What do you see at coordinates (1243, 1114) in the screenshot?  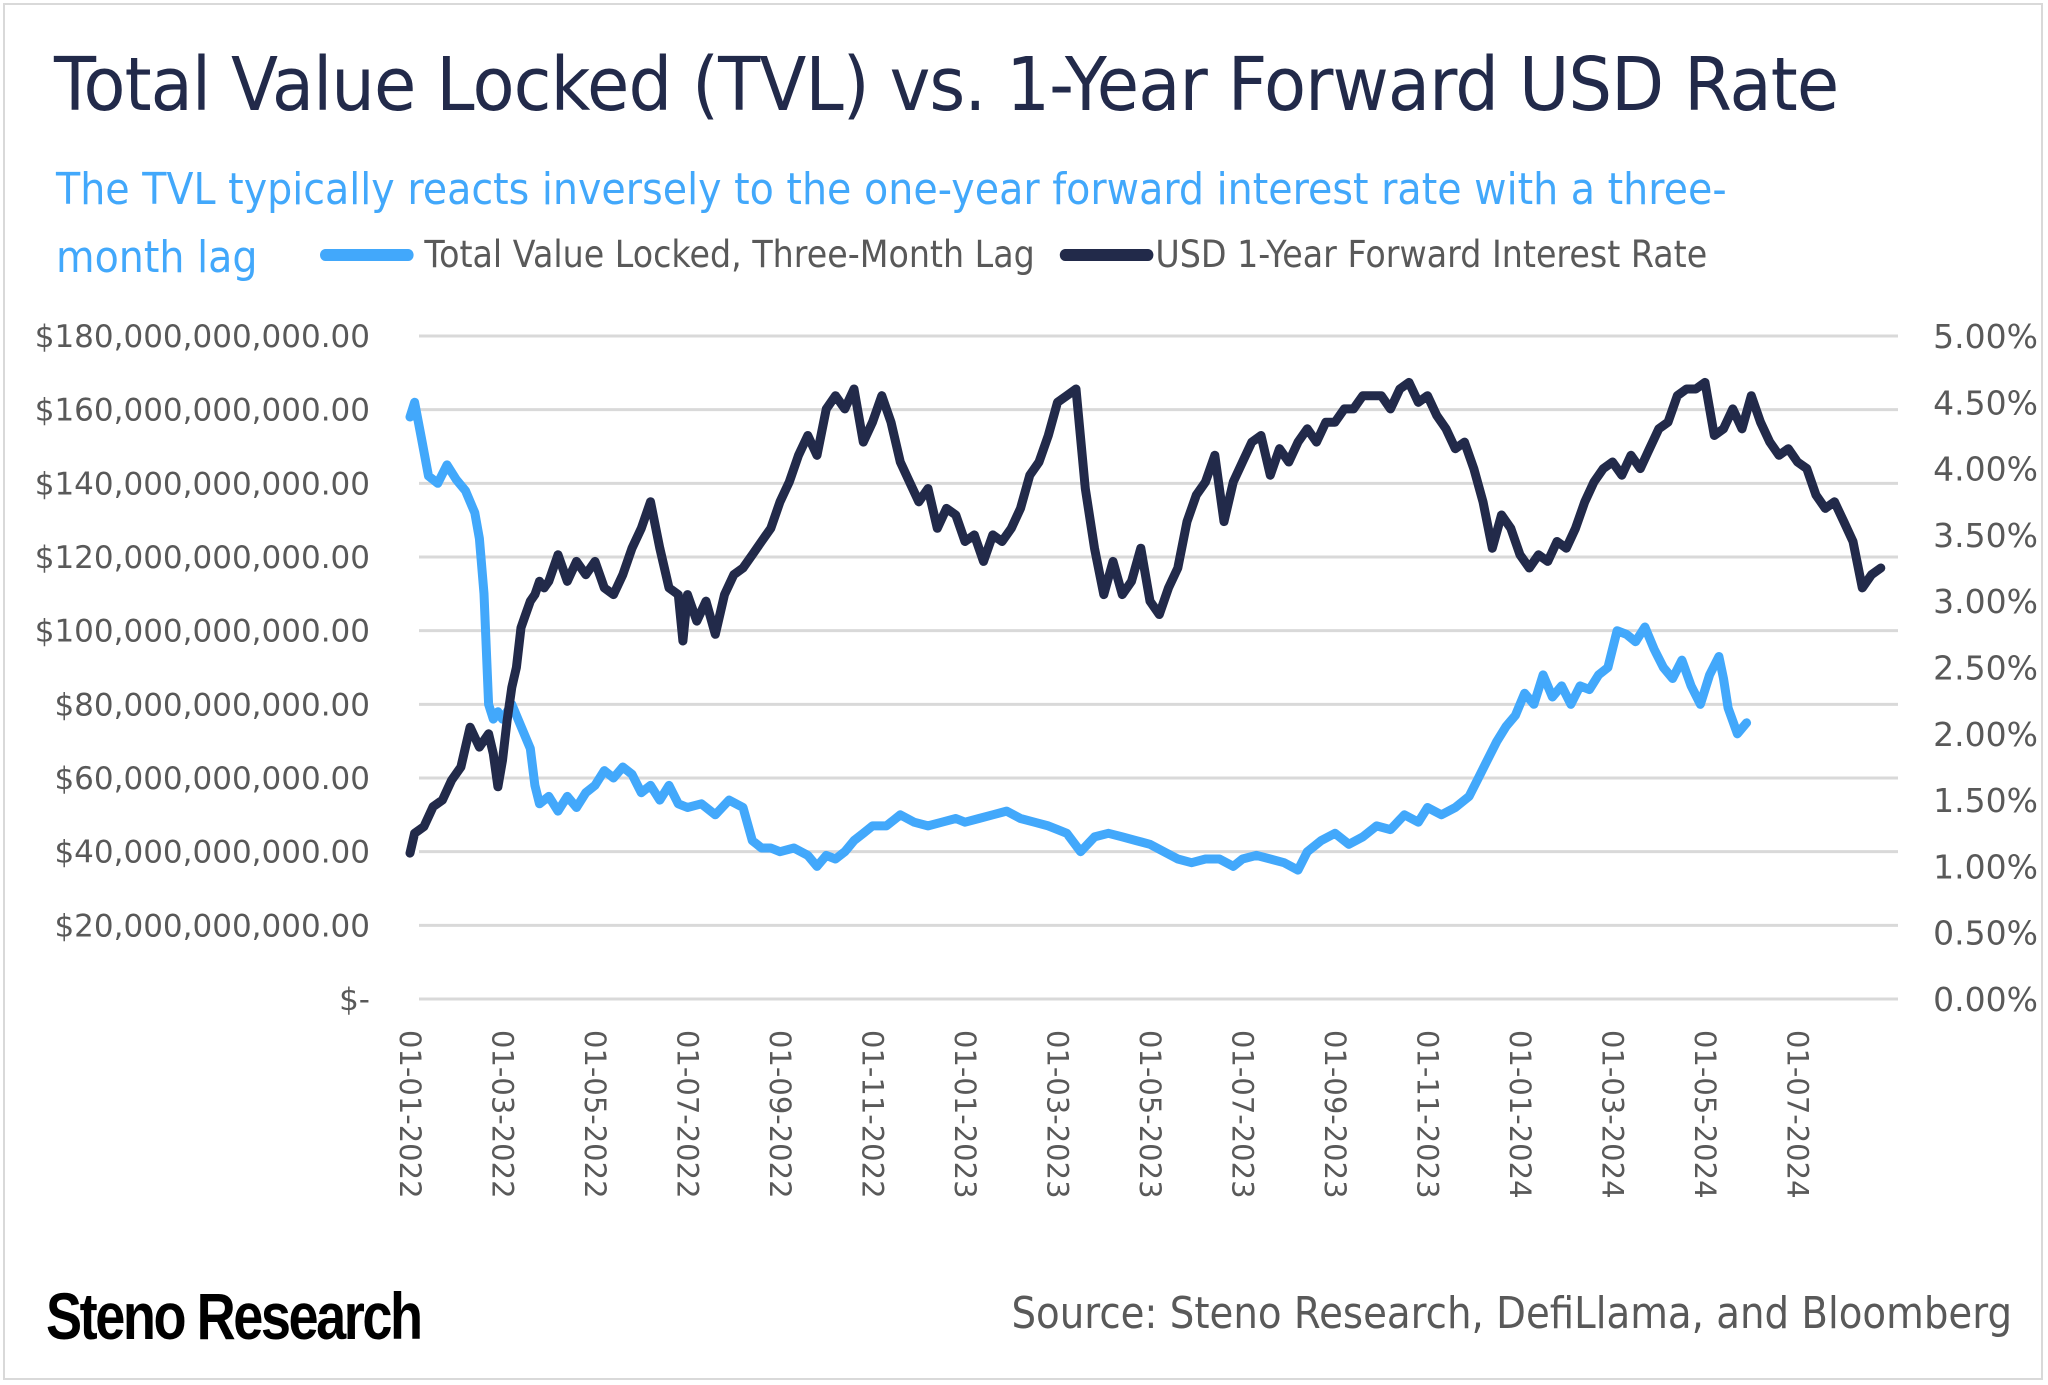 I see `x-tick-label: 01-07-2023` at bounding box center [1243, 1114].